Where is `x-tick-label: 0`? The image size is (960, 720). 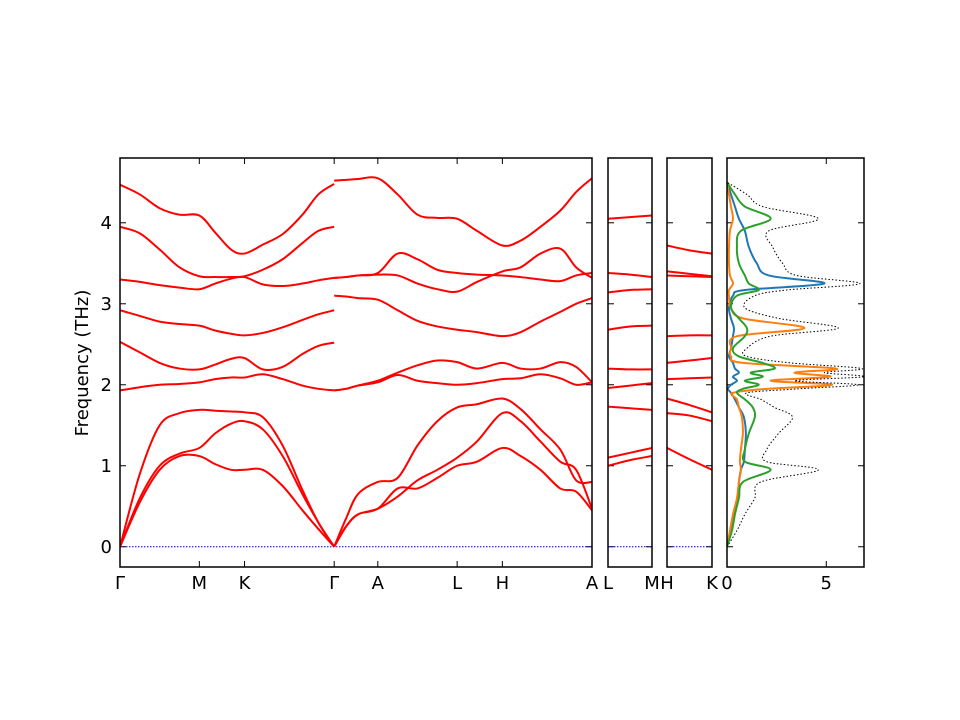 x-tick-label: 0 is located at coordinates (726, 583).